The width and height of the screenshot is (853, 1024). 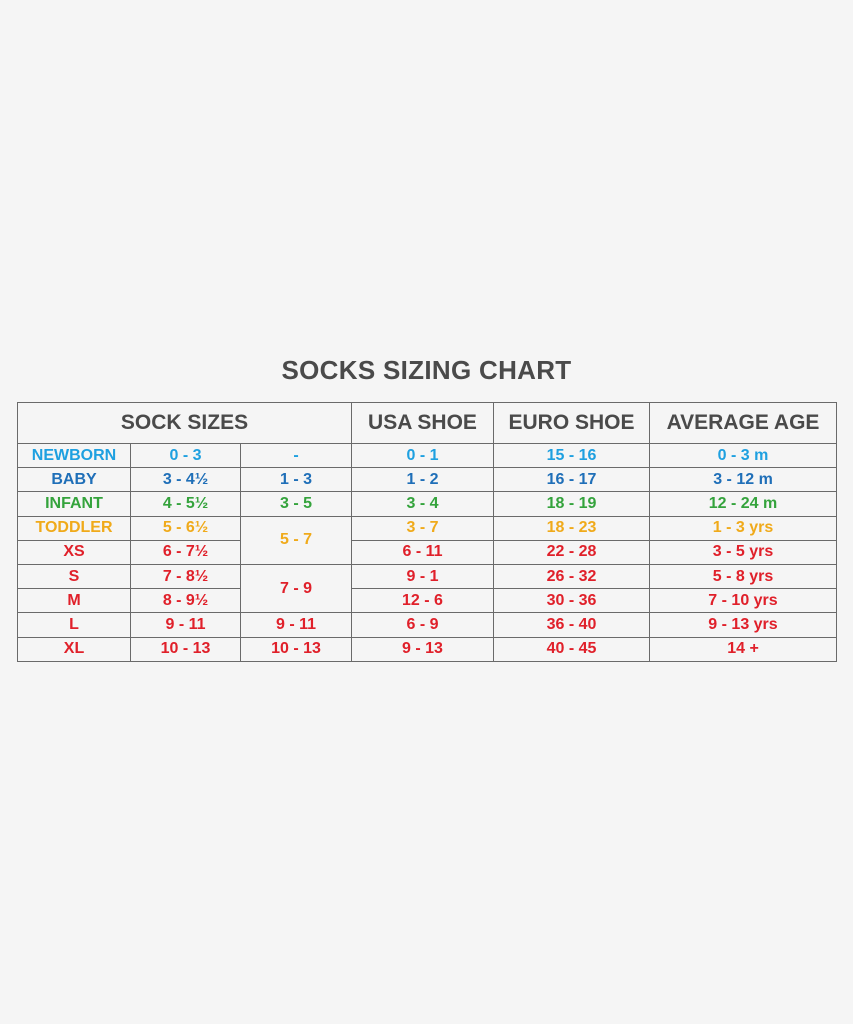 What do you see at coordinates (185, 625) in the screenshot?
I see `size-range: 9 - 11` at bounding box center [185, 625].